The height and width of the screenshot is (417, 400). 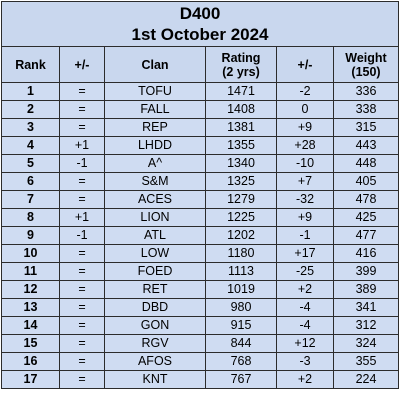 What do you see at coordinates (155, 109) in the screenshot?
I see `cell-clan: FALL` at bounding box center [155, 109].